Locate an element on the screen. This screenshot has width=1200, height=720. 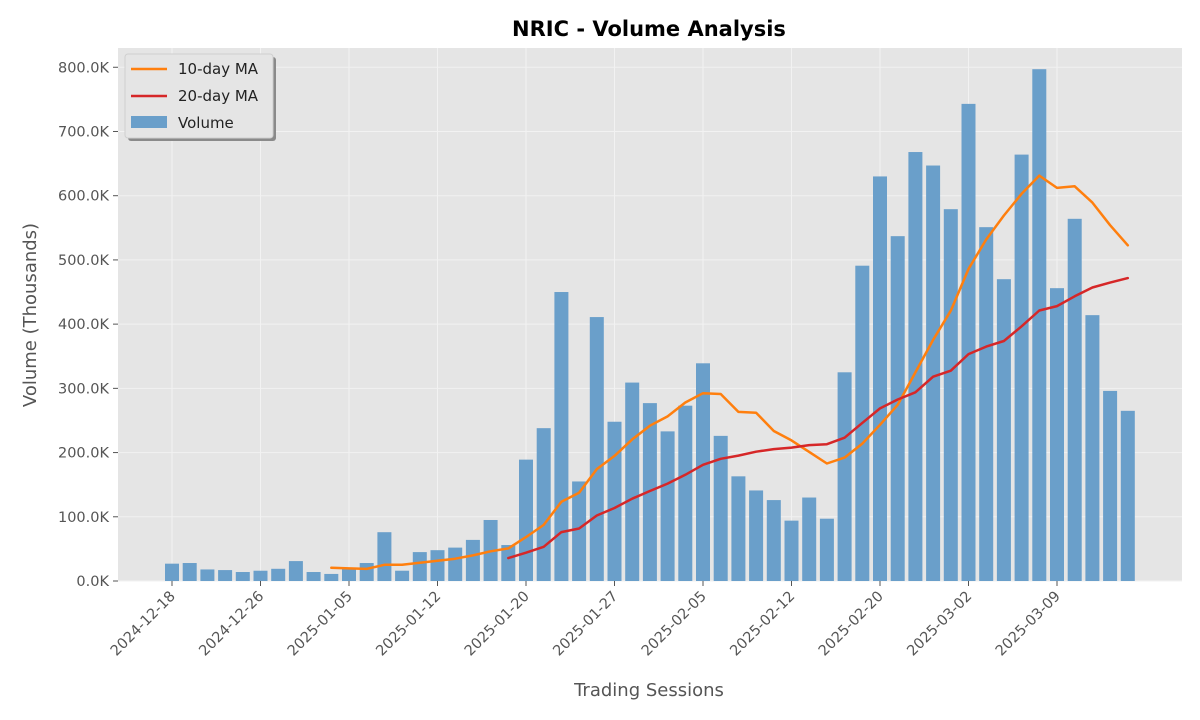
y-tick-label: 700.0K is located at coordinates (84, 132).